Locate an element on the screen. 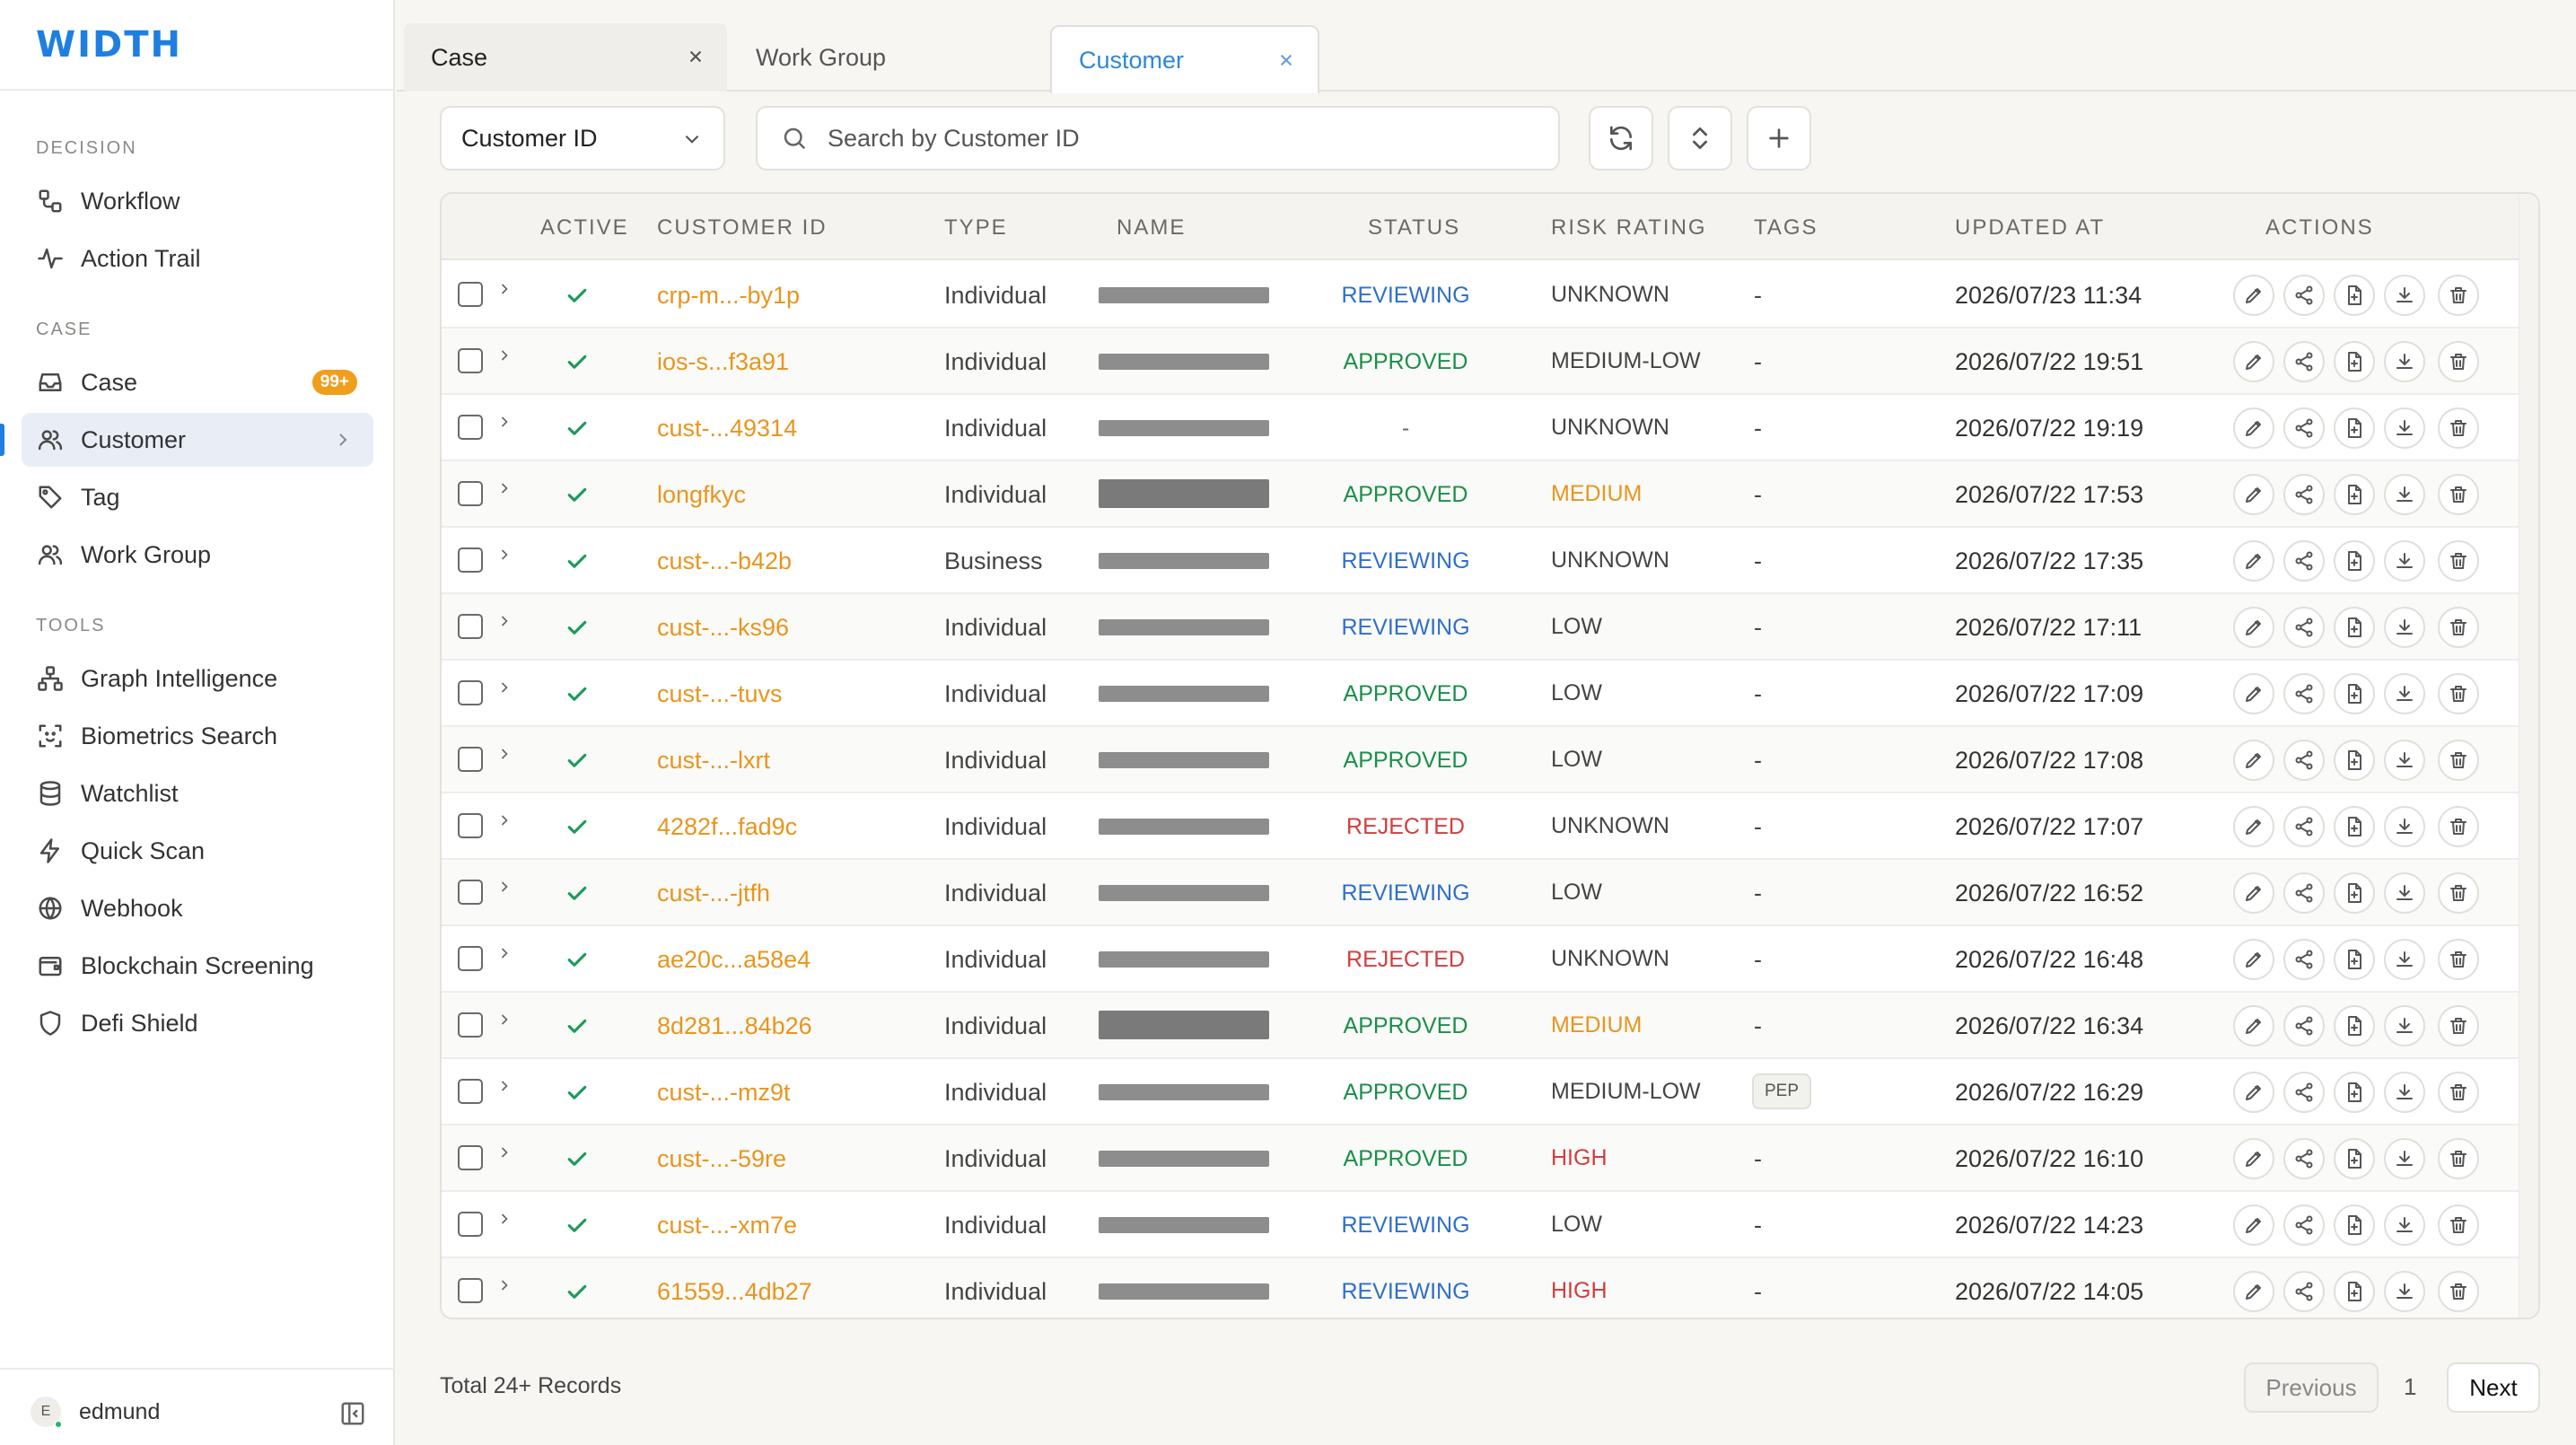 The width and height of the screenshot is (2576, 1445). column-header-tags: TAGS is located at coordinates (1786, 227).